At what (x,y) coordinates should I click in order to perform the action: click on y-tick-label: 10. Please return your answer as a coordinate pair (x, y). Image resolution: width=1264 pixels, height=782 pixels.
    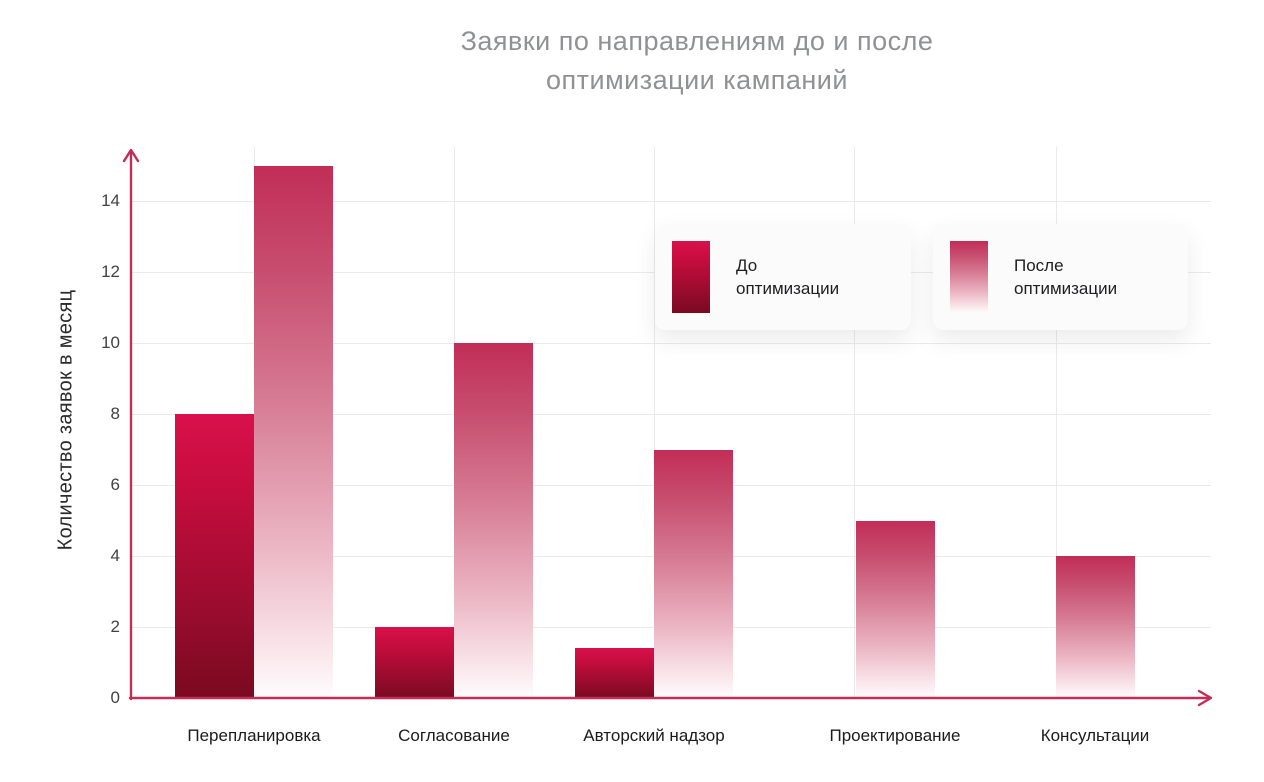
    Looking at the image, I should click on (110, 342).